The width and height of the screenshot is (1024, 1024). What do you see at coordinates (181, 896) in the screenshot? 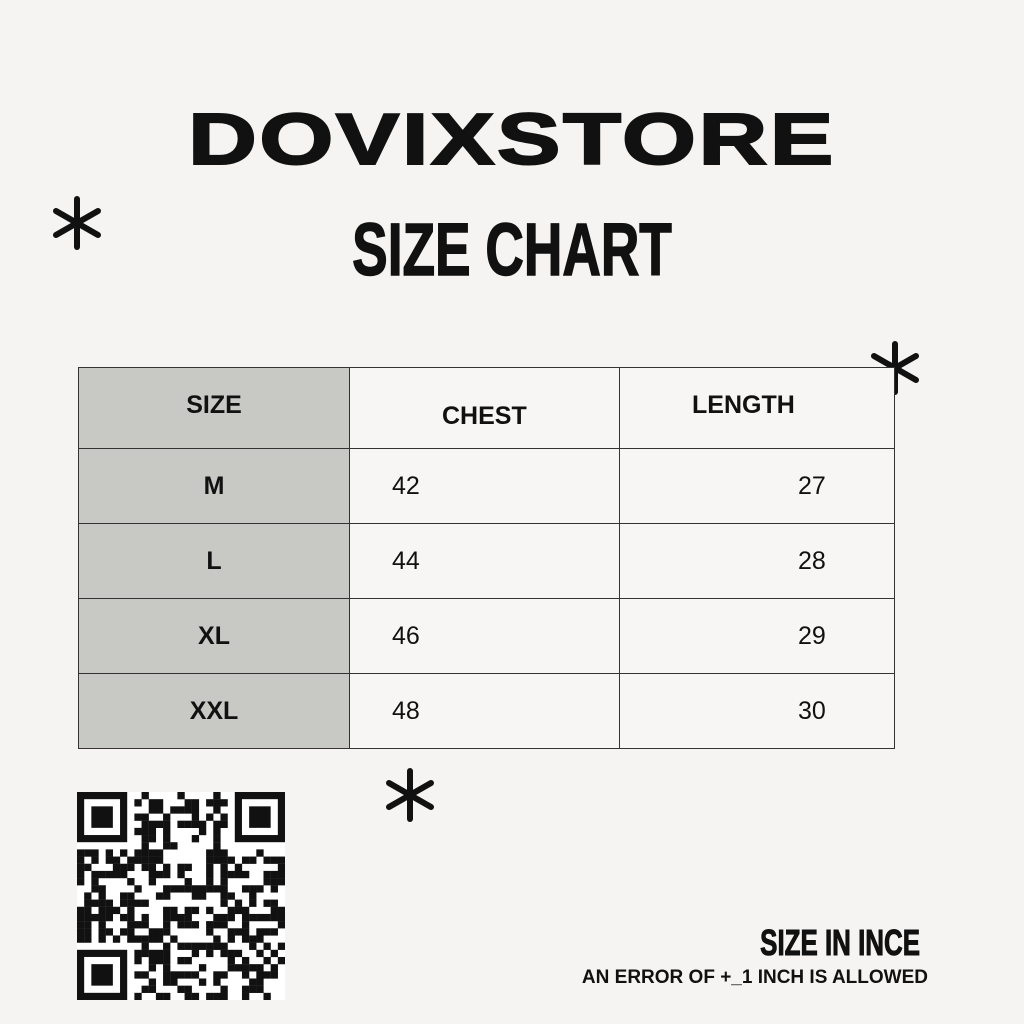
I see `qr-code` at bounding box center [181, 896].